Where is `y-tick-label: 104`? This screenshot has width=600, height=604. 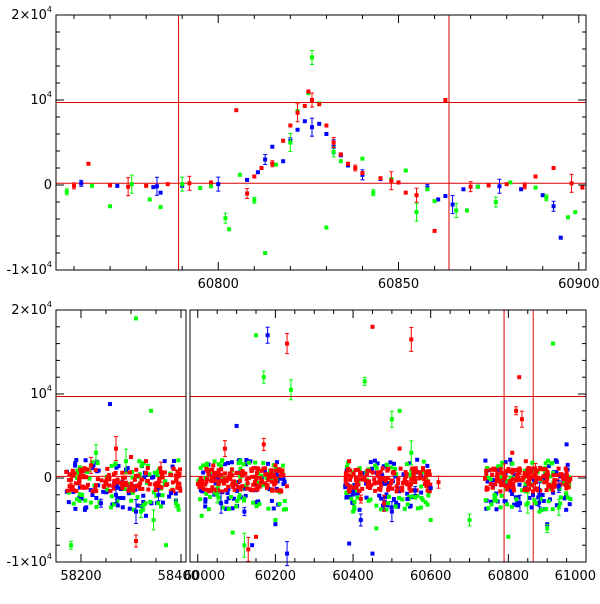 y-tick-label: 104 is located at coordinates (41, 99).